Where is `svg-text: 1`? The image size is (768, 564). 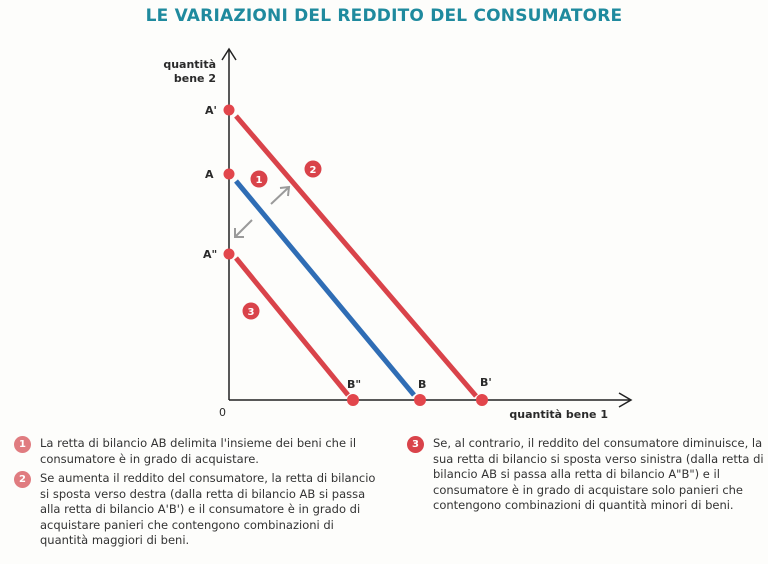 svg-text: 1 is located at coordinates (259, 180).